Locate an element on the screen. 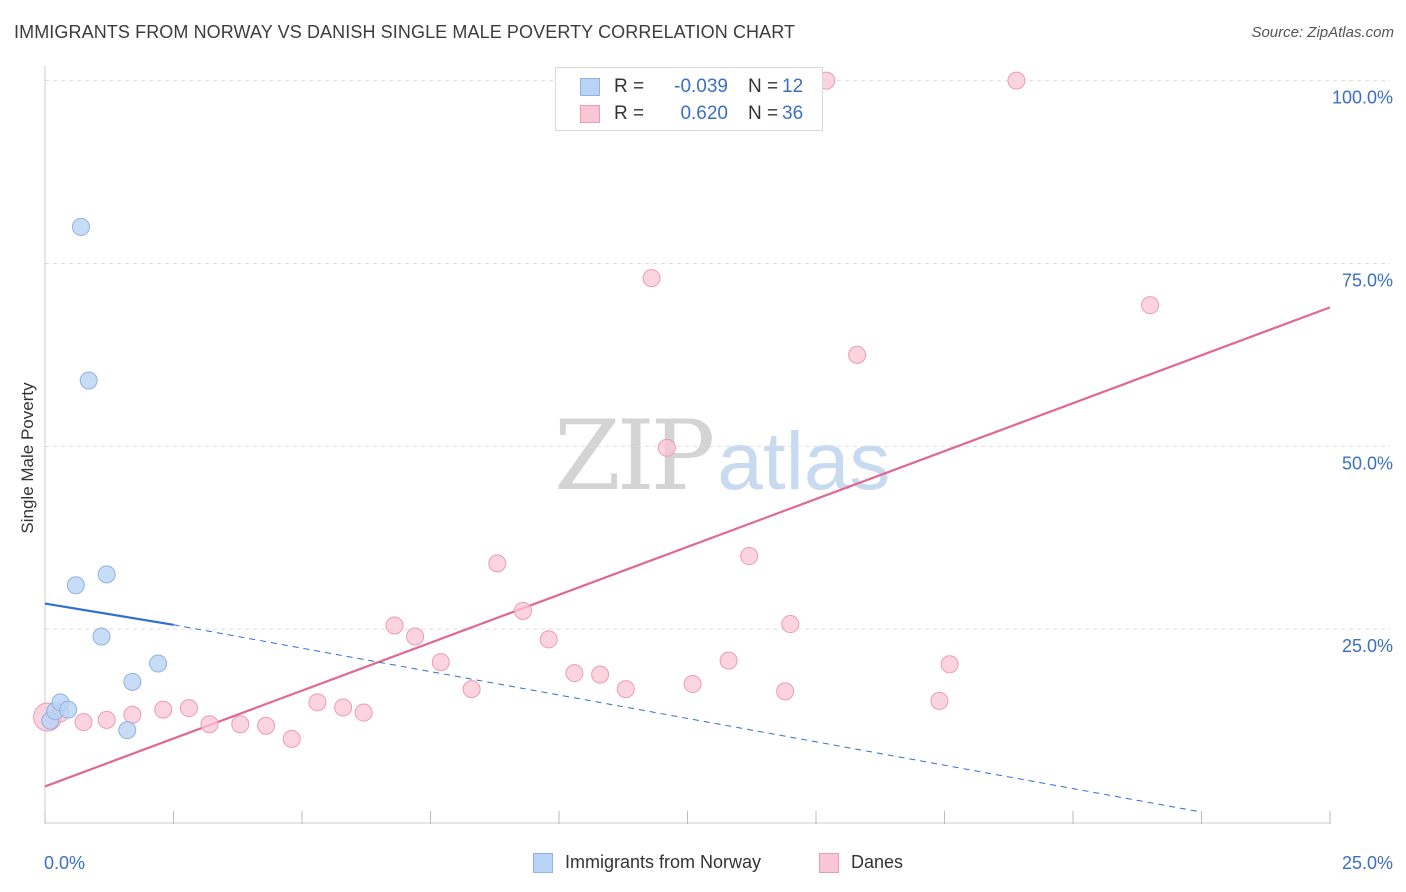 The image size is (1406, 892). legend-row-norway: R = -0.039 N = 12 is located at coordinates (691, 87).